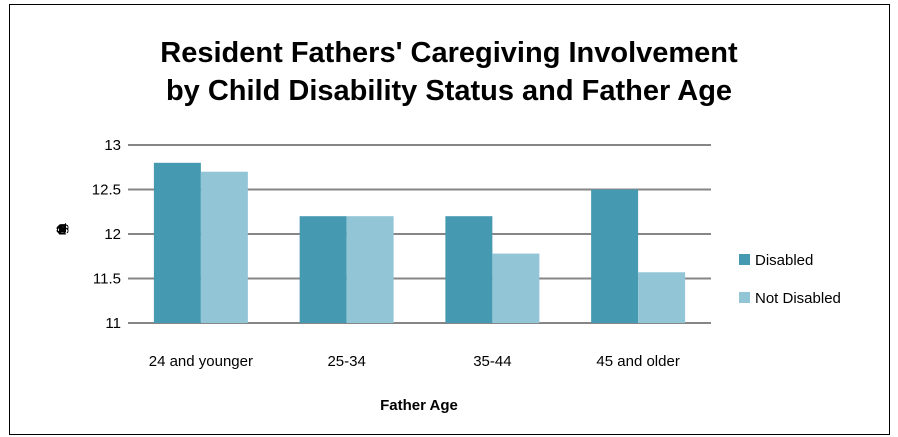  I want to click on chart-title-line-1: Resident Fathers' Caregiving Involvement, so click(449, 53).